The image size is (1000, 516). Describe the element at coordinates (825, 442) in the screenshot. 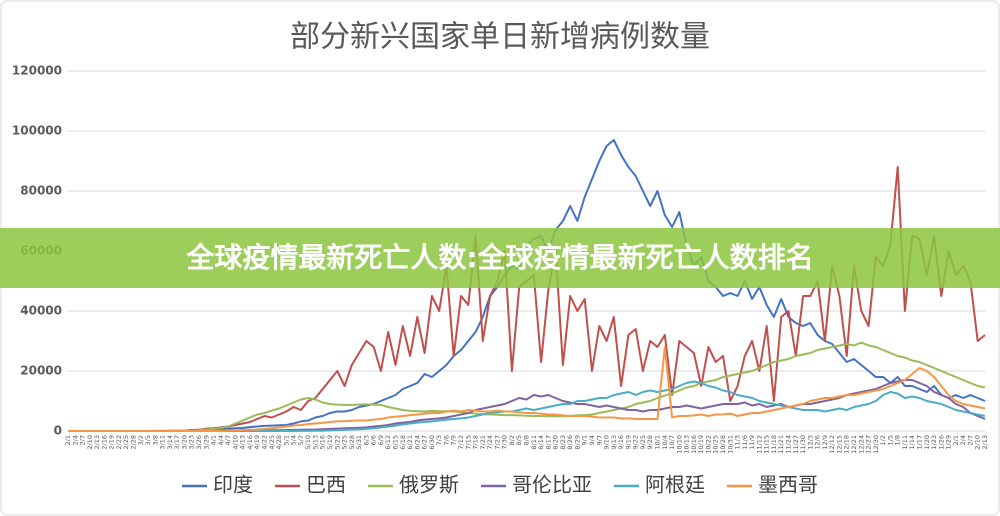

I see `x-tick-label: 12/9` at that location.